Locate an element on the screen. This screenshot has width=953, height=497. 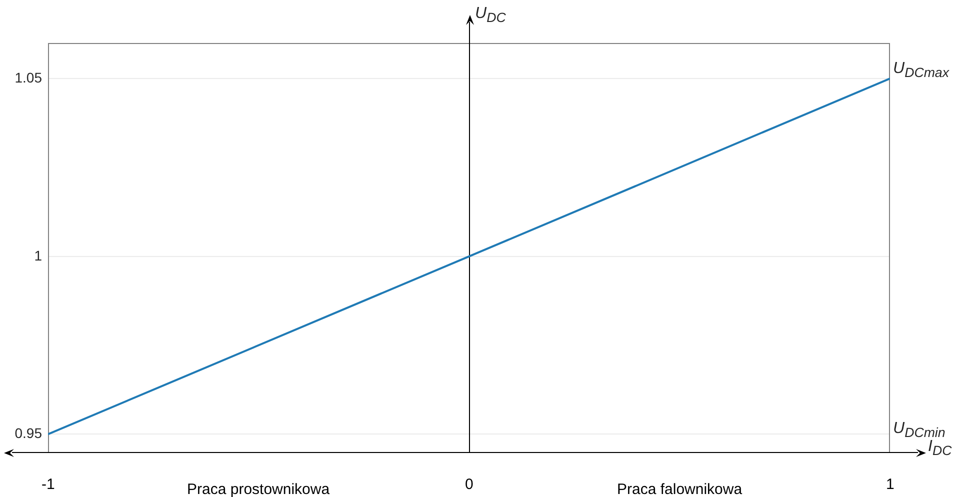
x-axis-title: I$_{DC}$ is located at coordinates (940, 448).